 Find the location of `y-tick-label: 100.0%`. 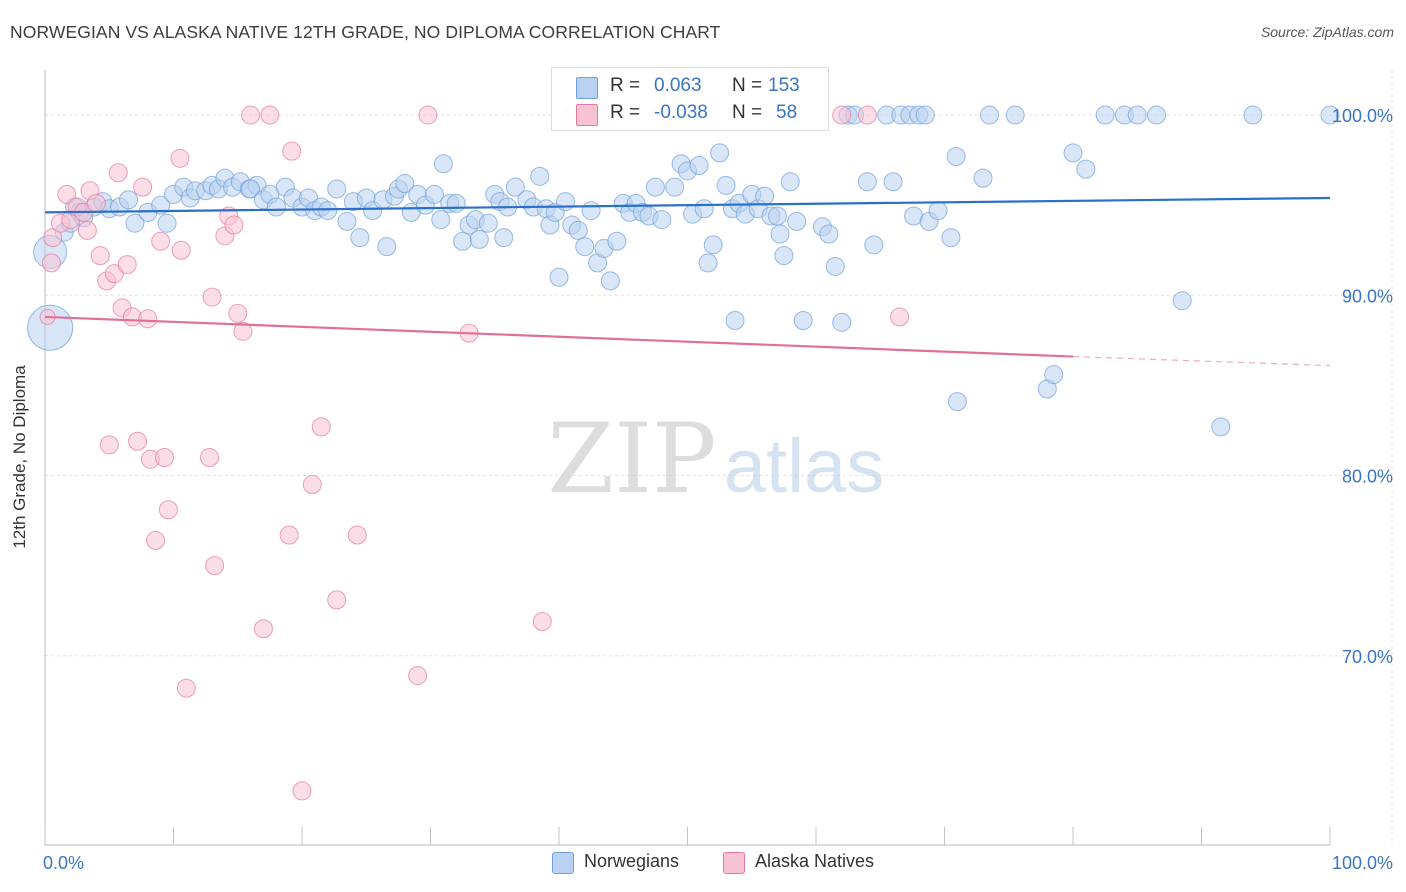

y-tick-label: 100.0% is located at coordinates (1362, 116).